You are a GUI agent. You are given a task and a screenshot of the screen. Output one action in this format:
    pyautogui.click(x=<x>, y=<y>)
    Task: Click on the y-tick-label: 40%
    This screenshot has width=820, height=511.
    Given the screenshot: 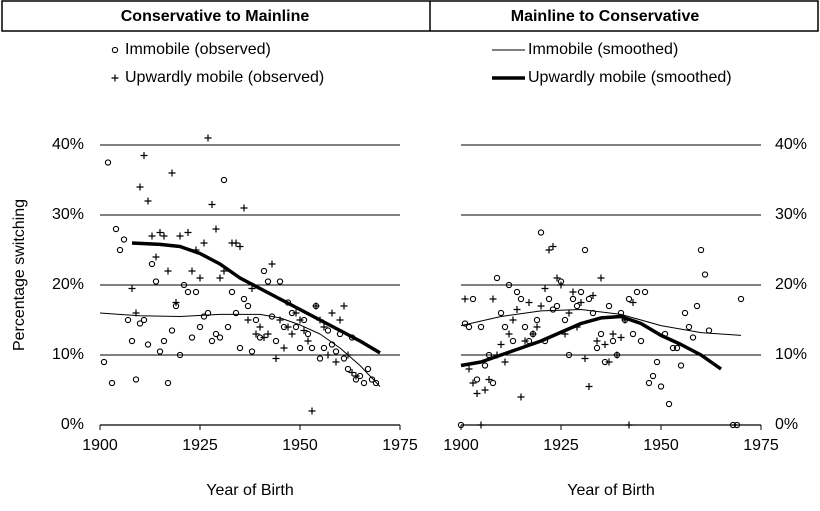 What is the action you would take?
    pyautogui.click(x=791, y=144)
    